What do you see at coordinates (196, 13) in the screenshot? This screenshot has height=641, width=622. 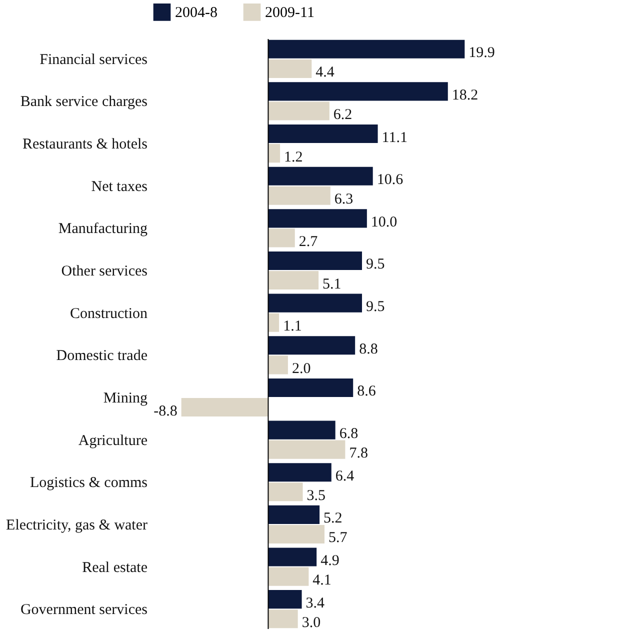 I see `legend-label: 2004-8` at bounding box center [196, 13].